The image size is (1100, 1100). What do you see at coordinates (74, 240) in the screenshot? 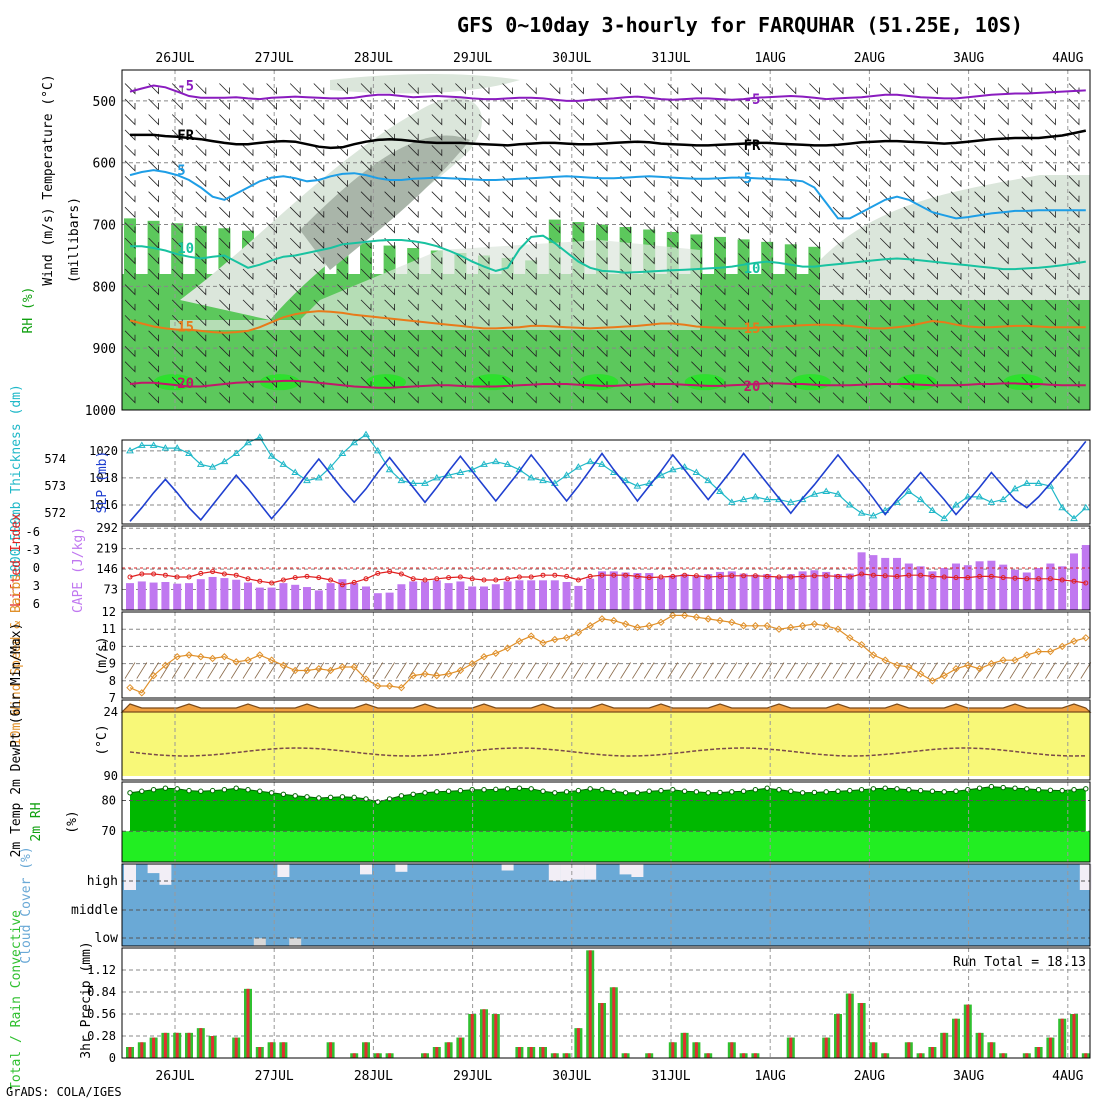
I see `axis-label-millibars: (millibars)` at bounding box center [74, 240].